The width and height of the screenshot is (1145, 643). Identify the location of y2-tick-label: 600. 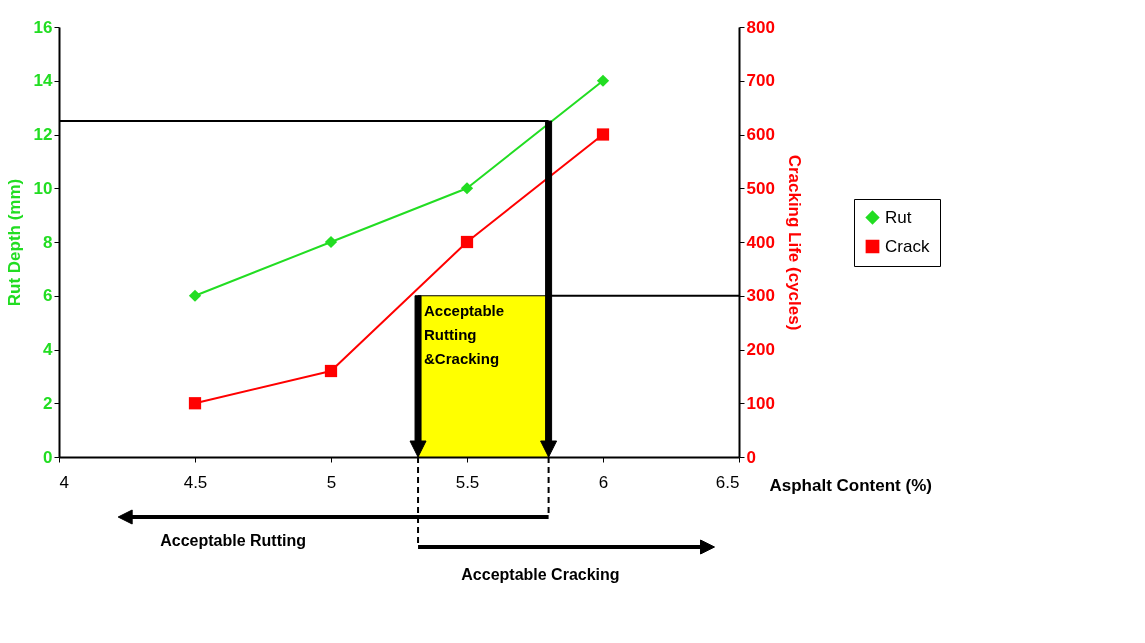
(760, 134).